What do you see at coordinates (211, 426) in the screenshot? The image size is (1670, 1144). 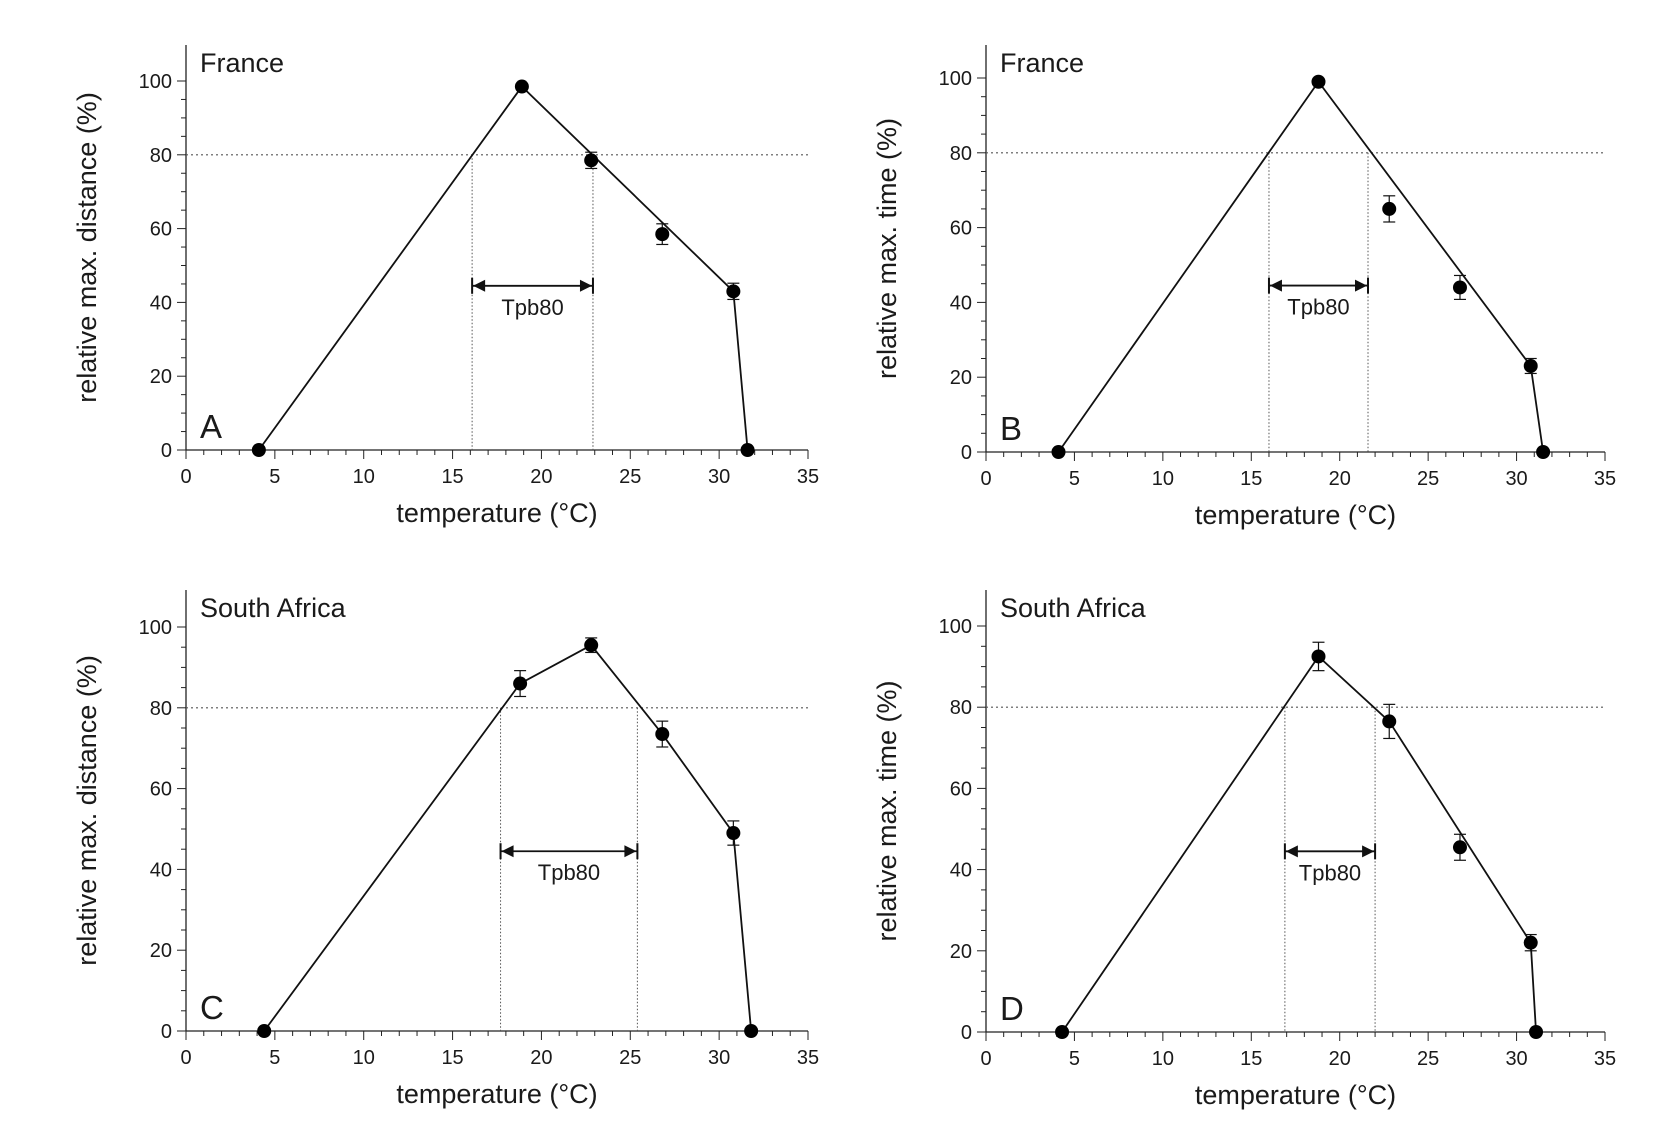 I see `panel-letter: A` at bounding box center [211, 426].